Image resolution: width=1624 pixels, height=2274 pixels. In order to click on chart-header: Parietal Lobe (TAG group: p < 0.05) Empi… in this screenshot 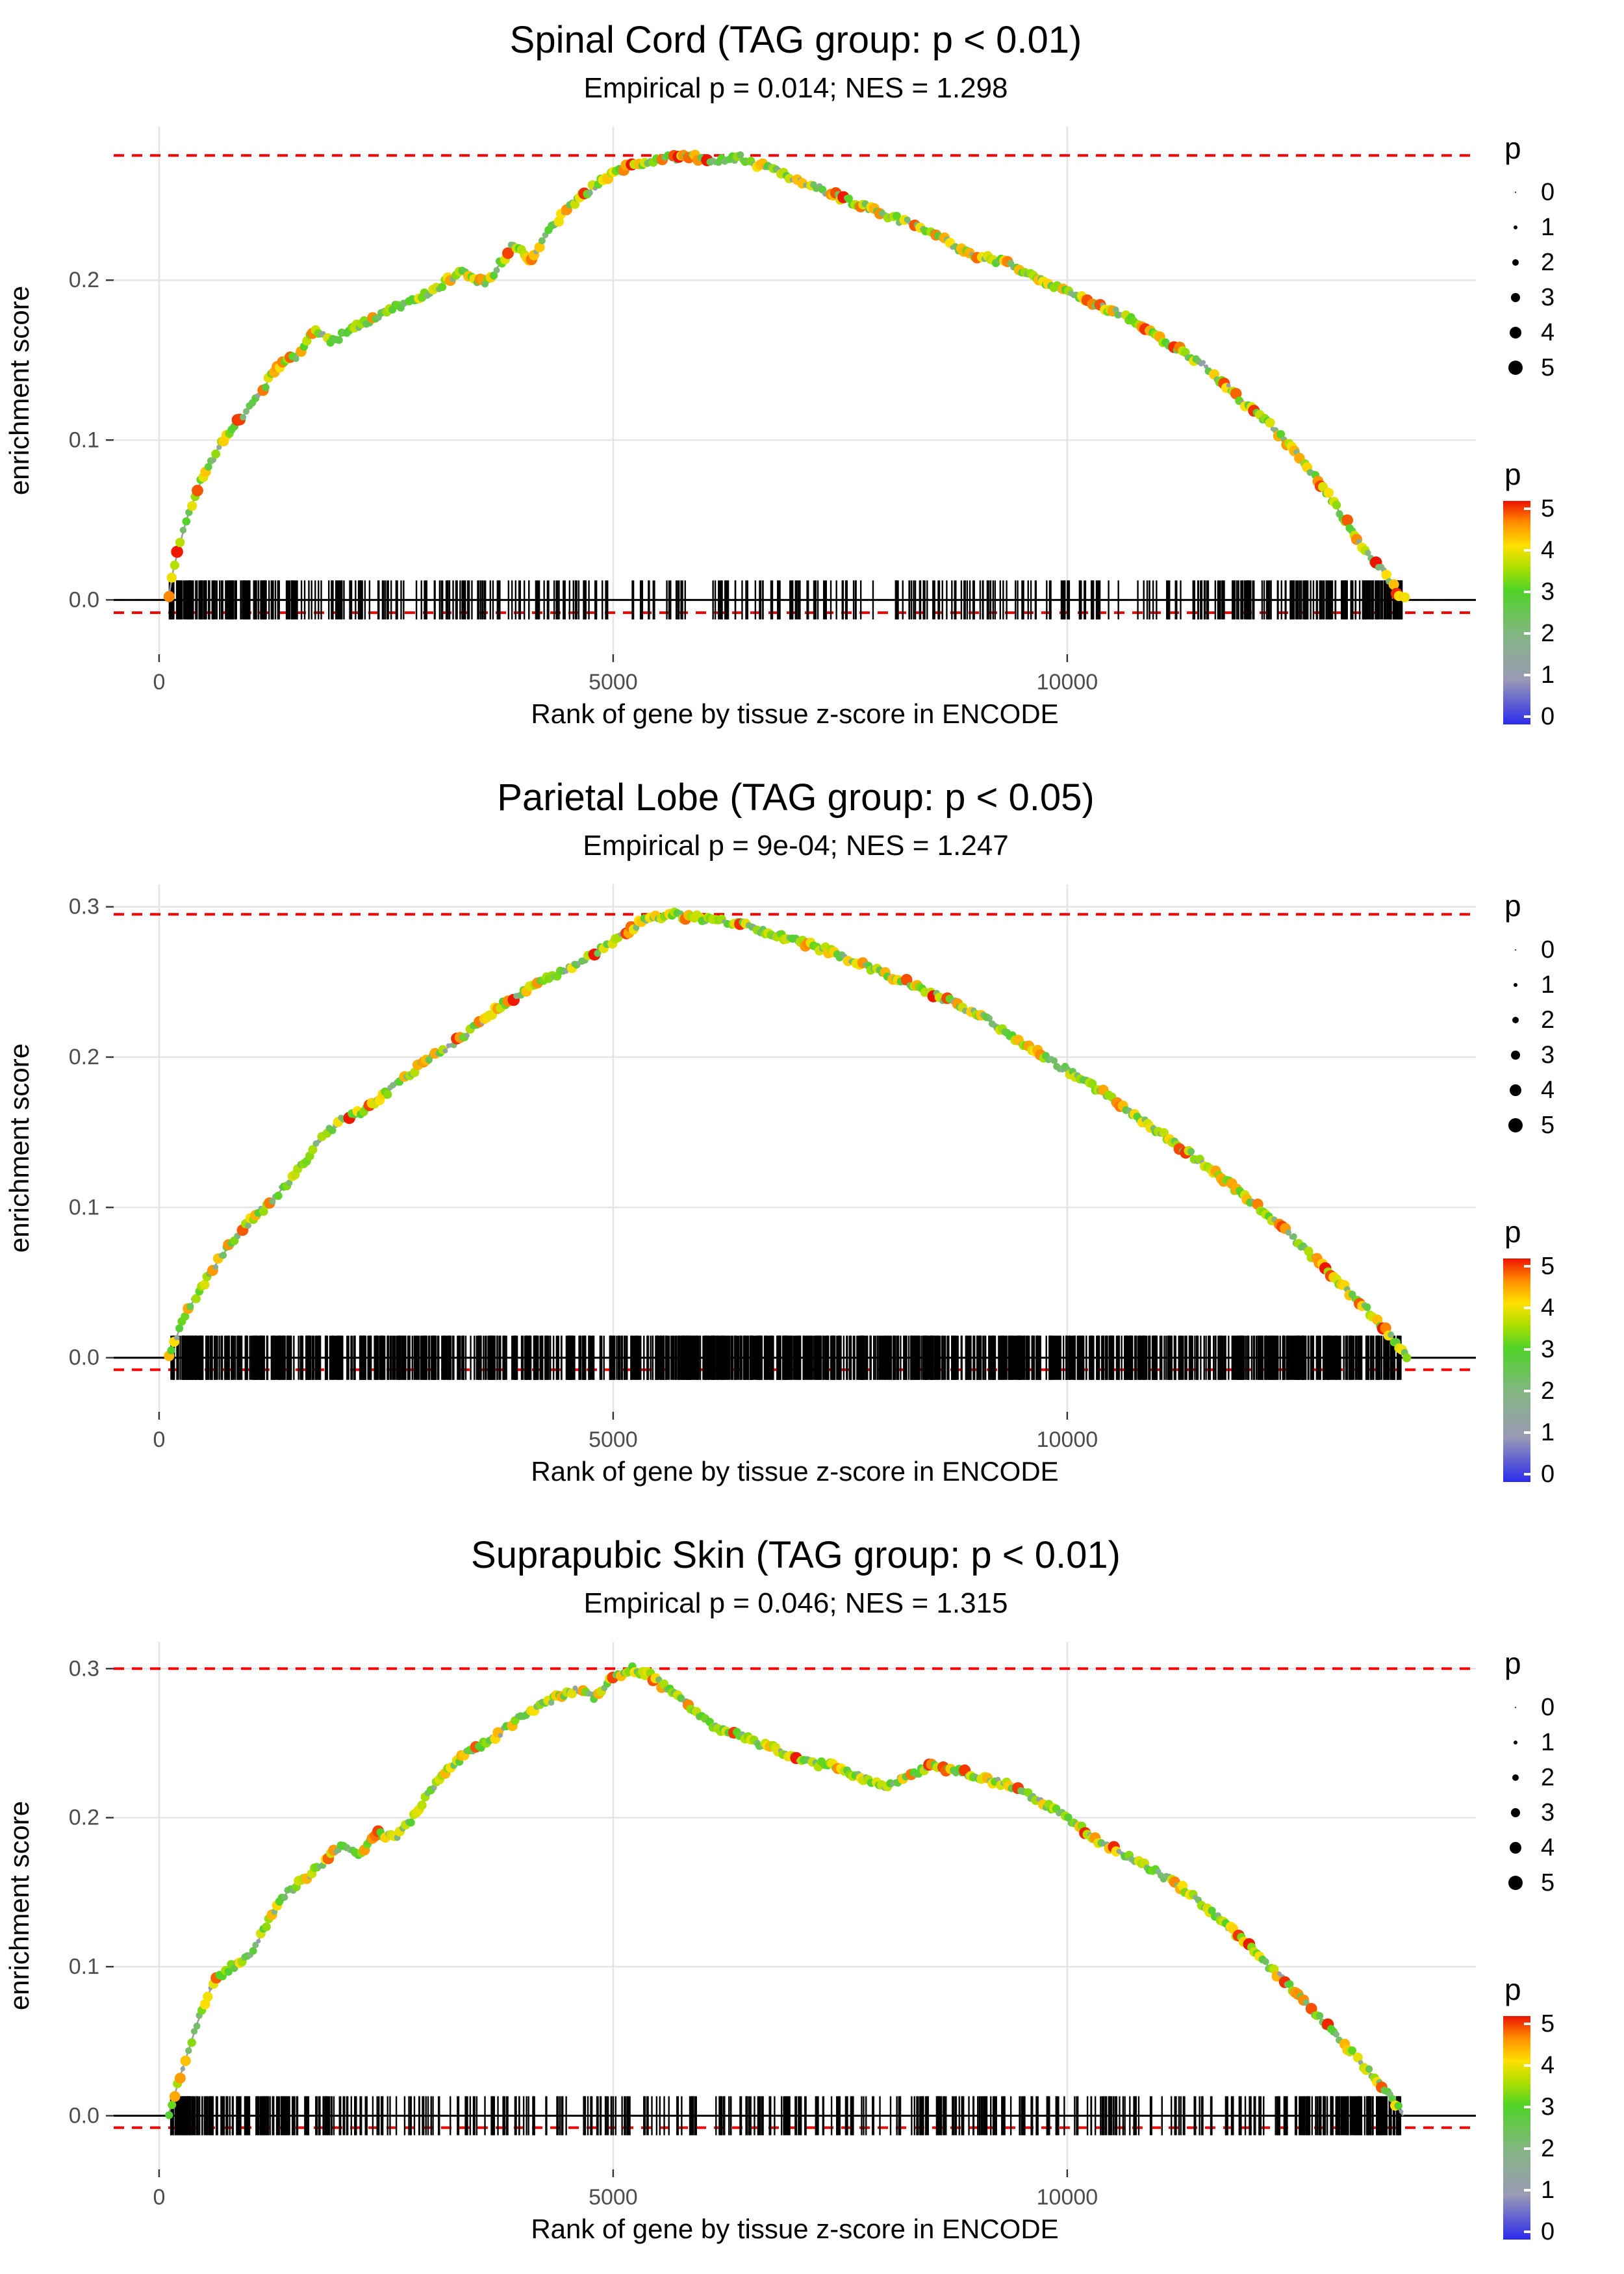, I will do `click(795, 810)`.